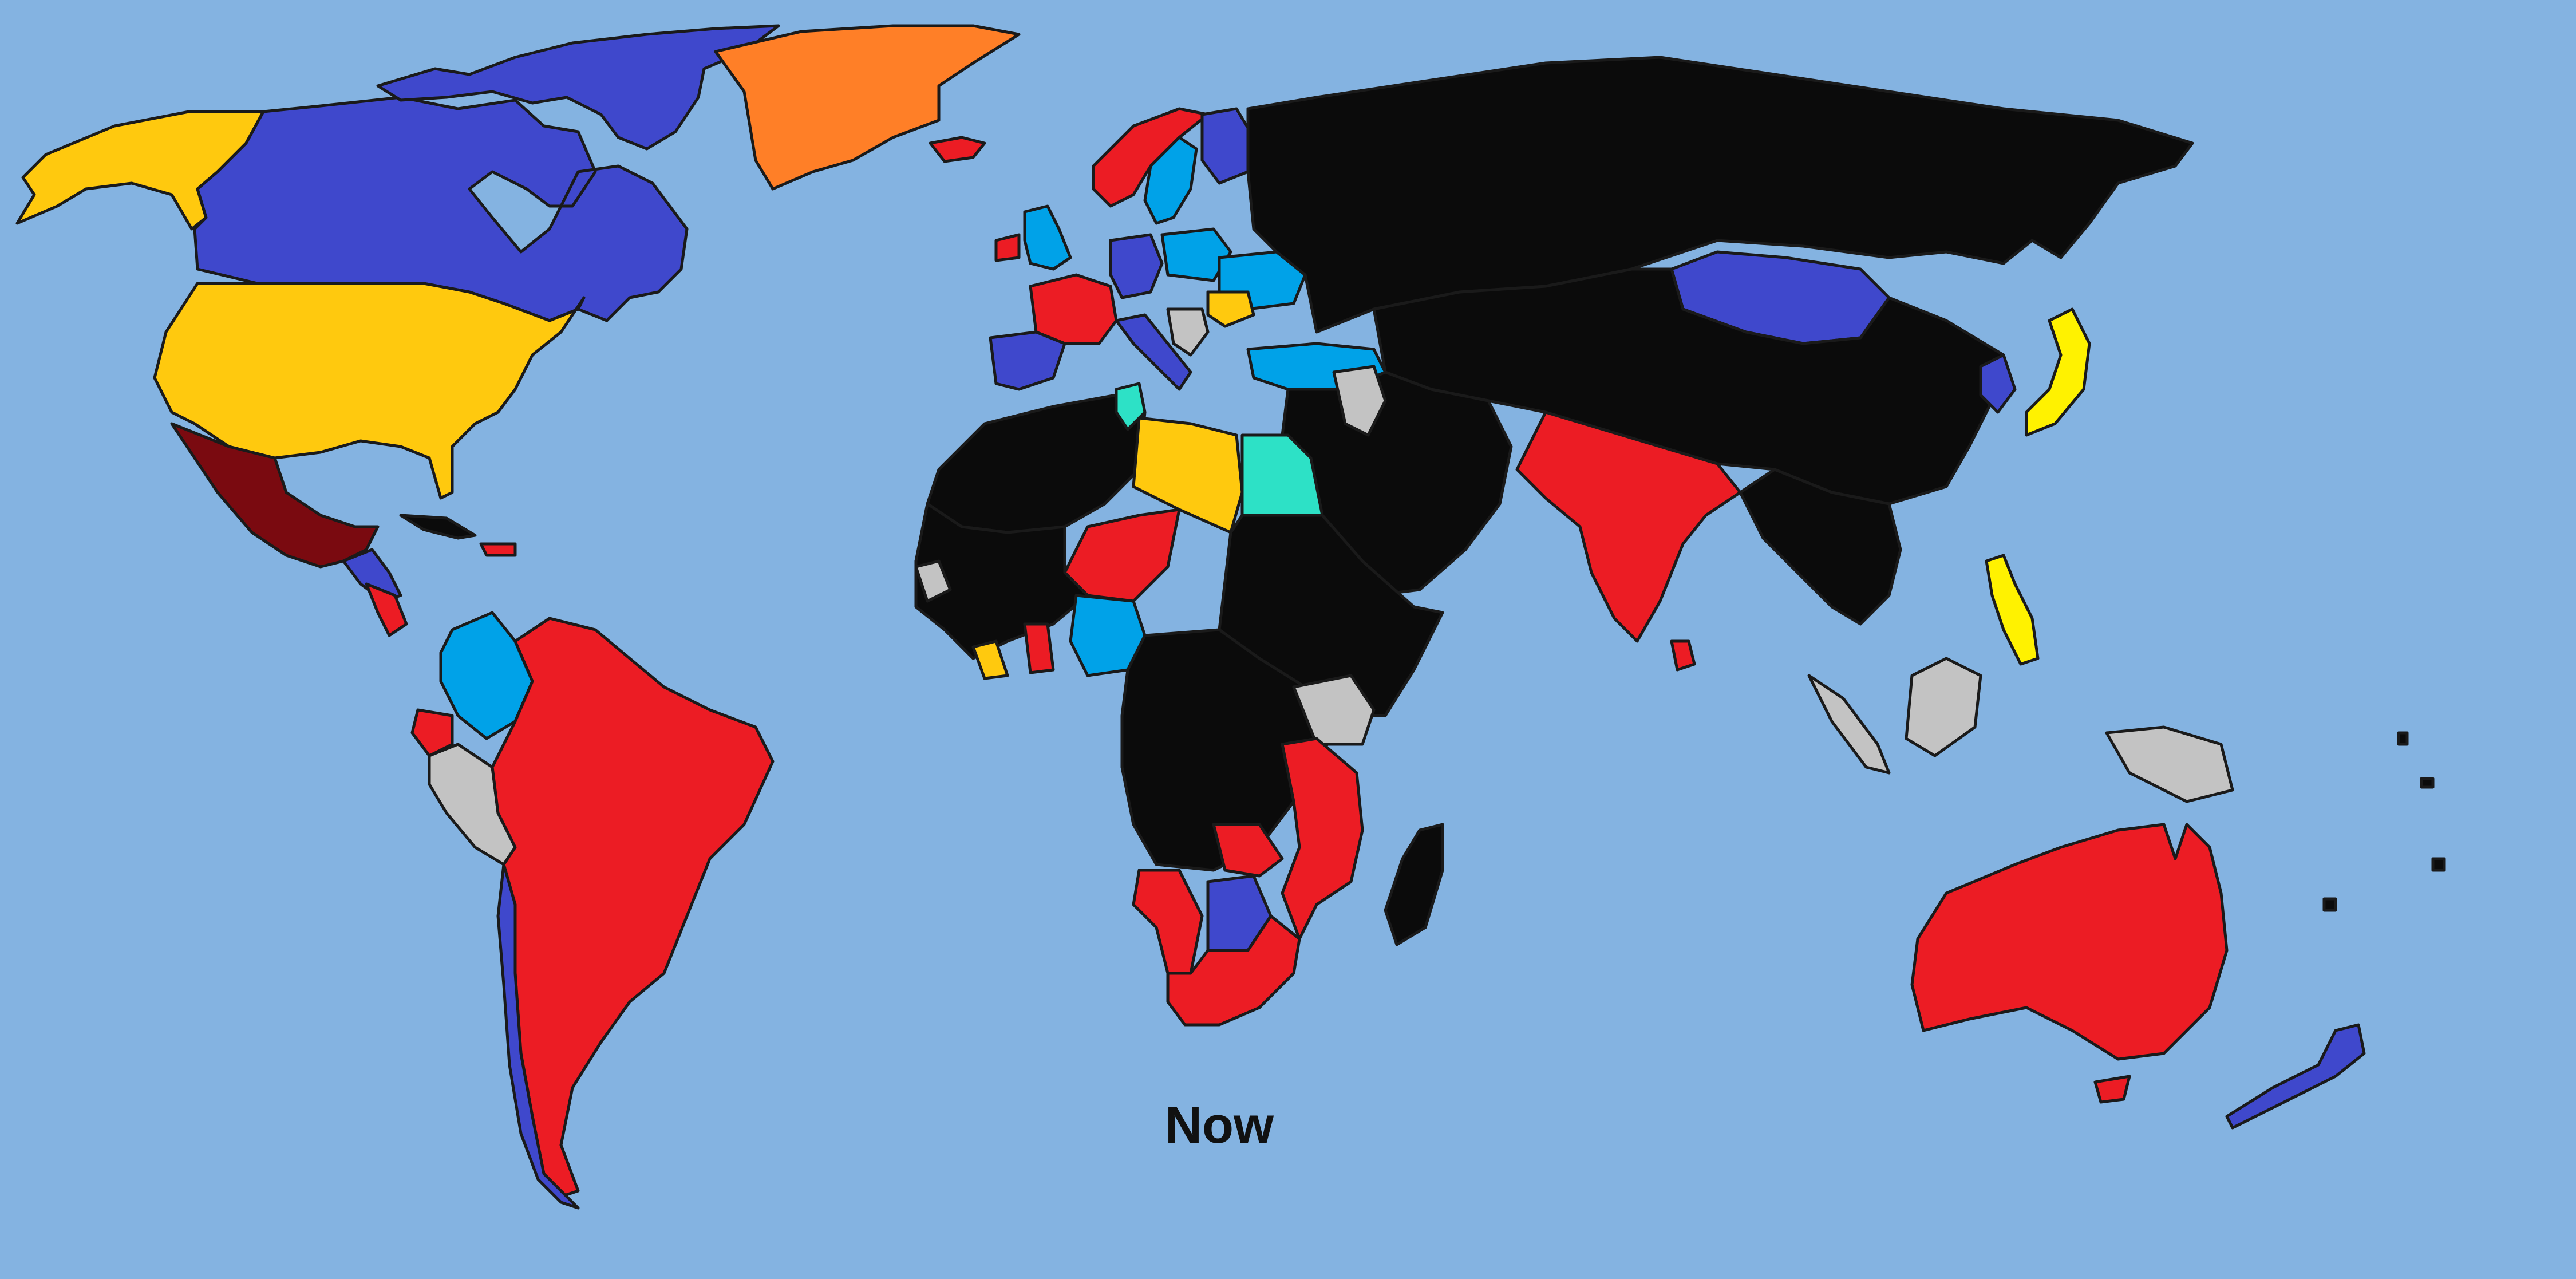  What do you see at coordinates (275, 495) in the screenshot?
I see `region-mexico` at bounding box center [275, 495].